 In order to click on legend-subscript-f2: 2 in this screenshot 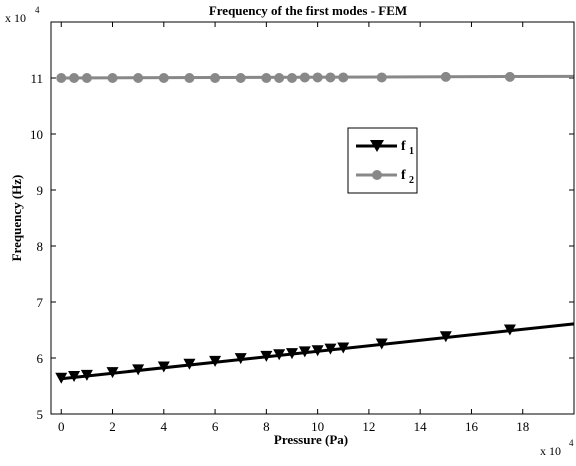, I will do `click(411, 180)`.